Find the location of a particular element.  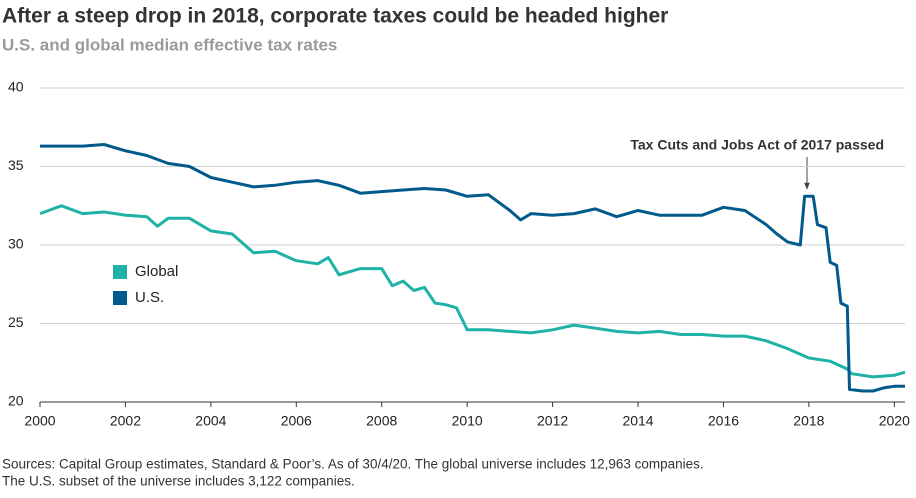

x-tick-label: 2010 is located at coordinates (467, 421).